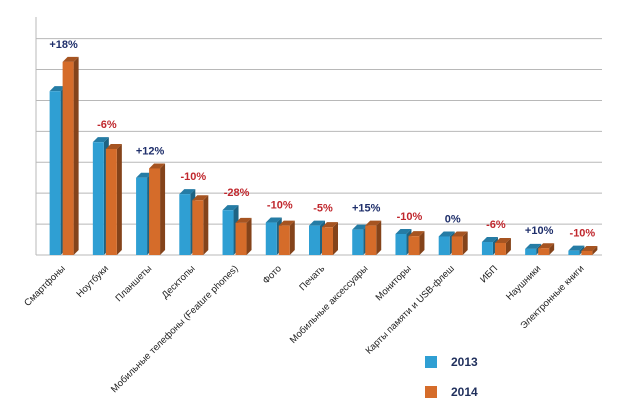  Describe the element at coordinates (272, 274) in the screenshot. I see `category-label: Фото` at that location.